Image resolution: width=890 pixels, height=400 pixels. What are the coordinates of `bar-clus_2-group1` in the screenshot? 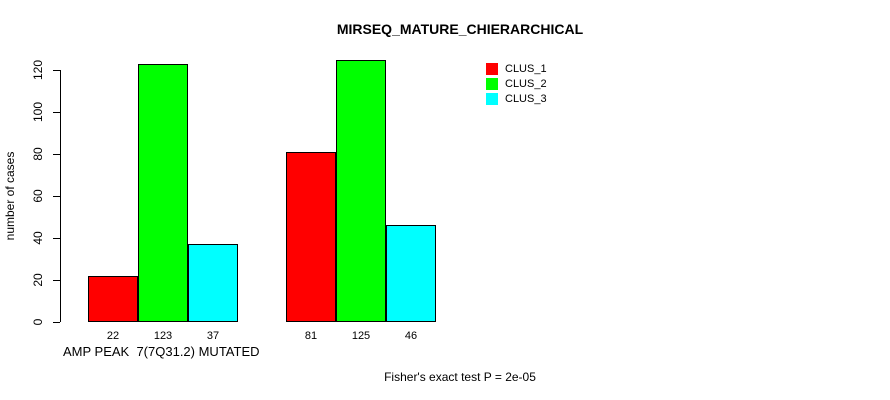 It's located at (163, 192).